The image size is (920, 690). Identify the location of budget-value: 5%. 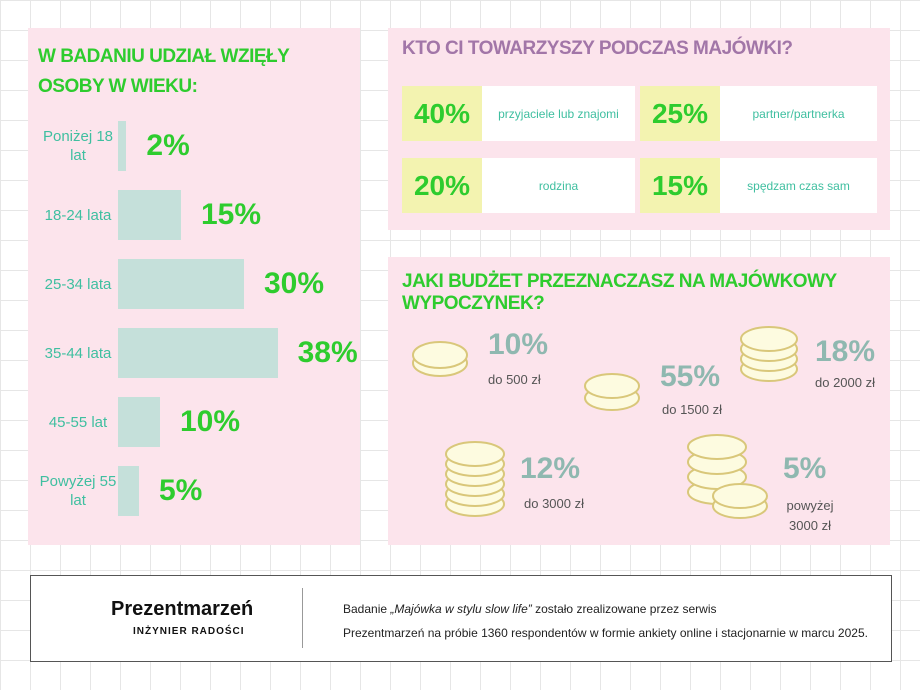
(805, 468).